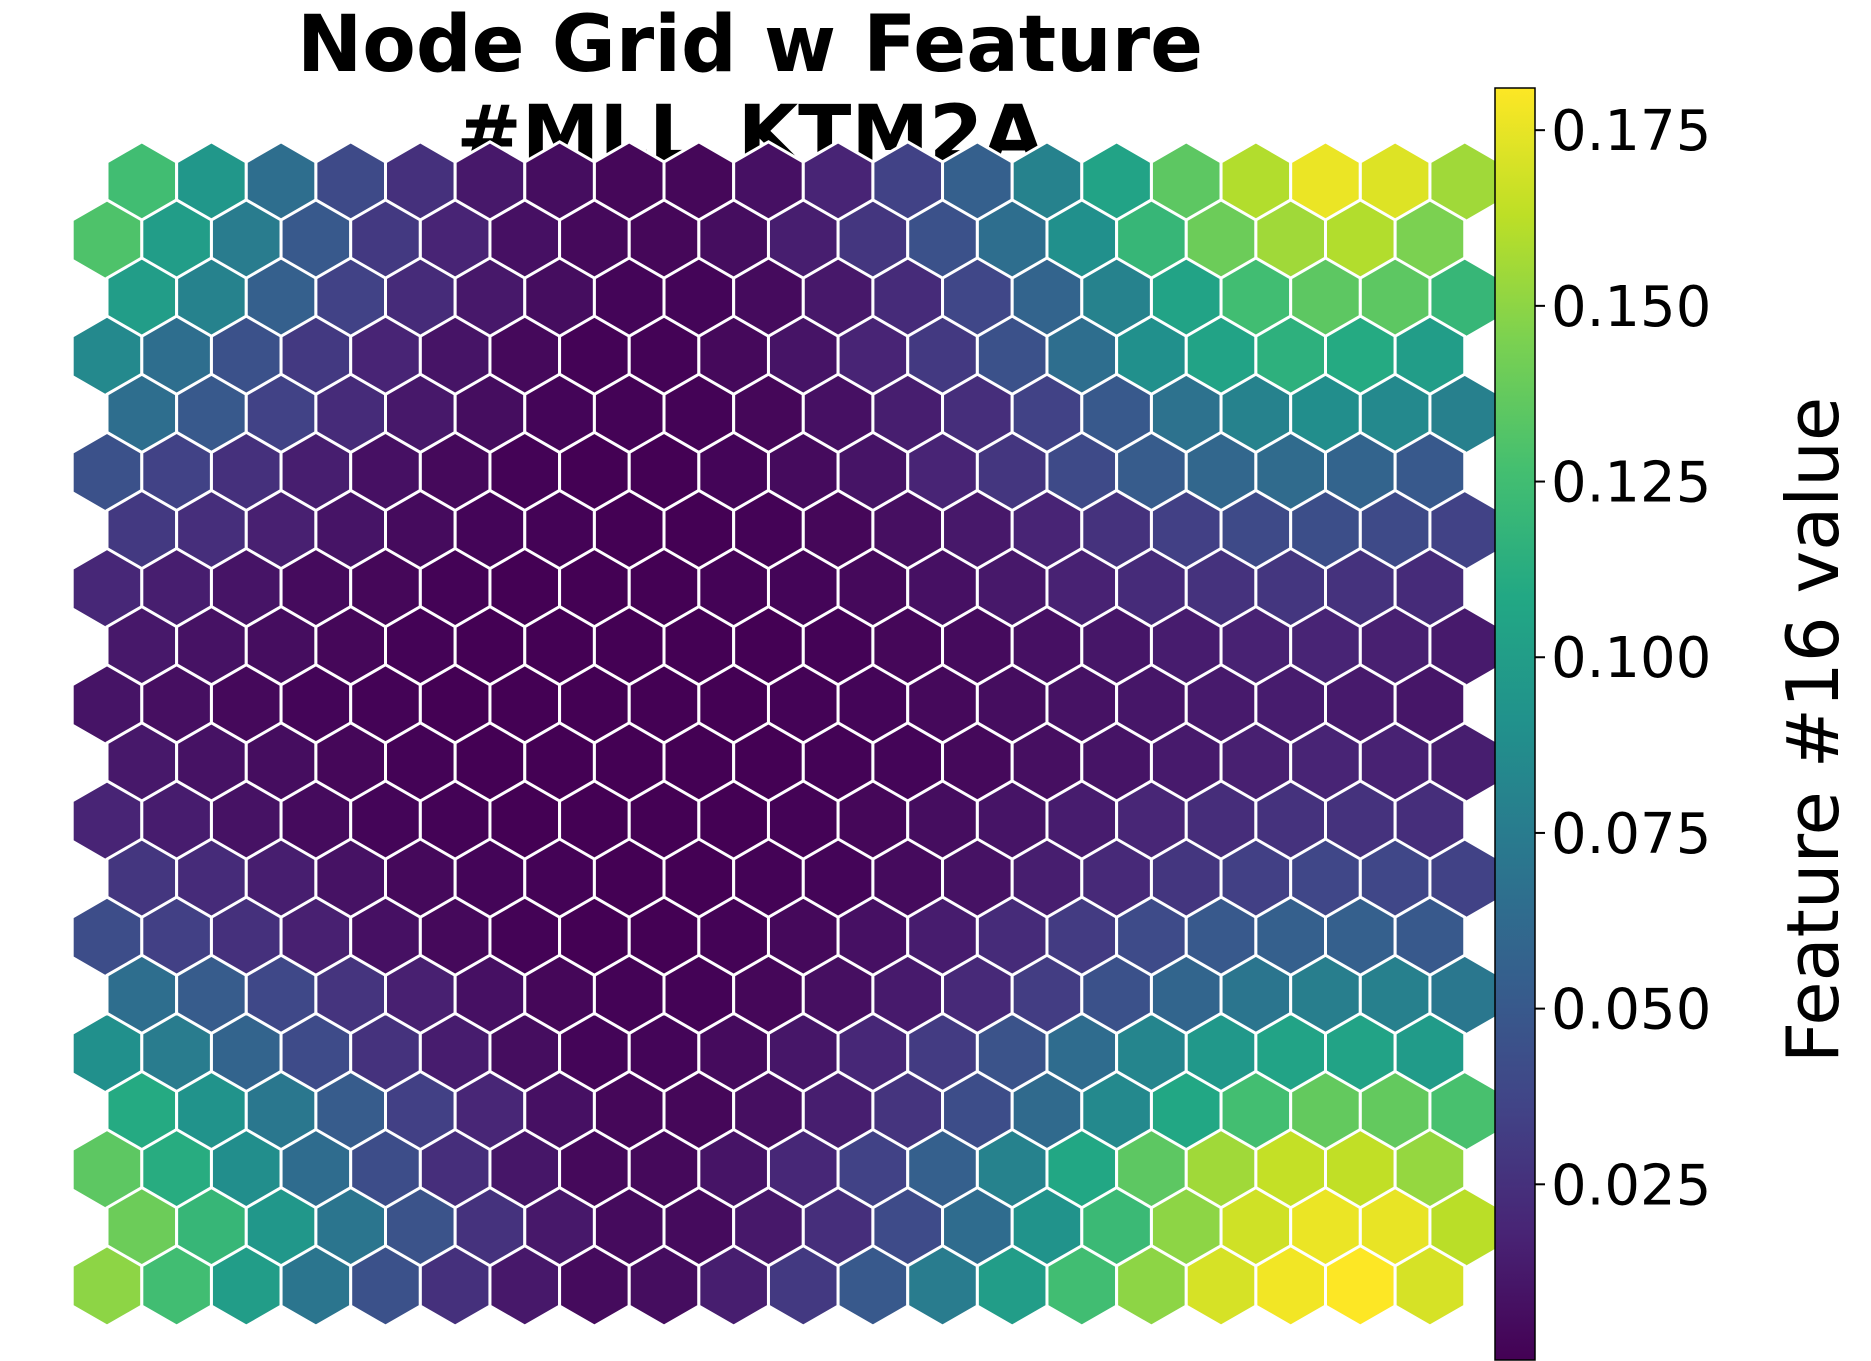  Describe the element at coordinates (1813, 730) in the screenshot. I see `colorbar-label: Feature #16 value` at that location.